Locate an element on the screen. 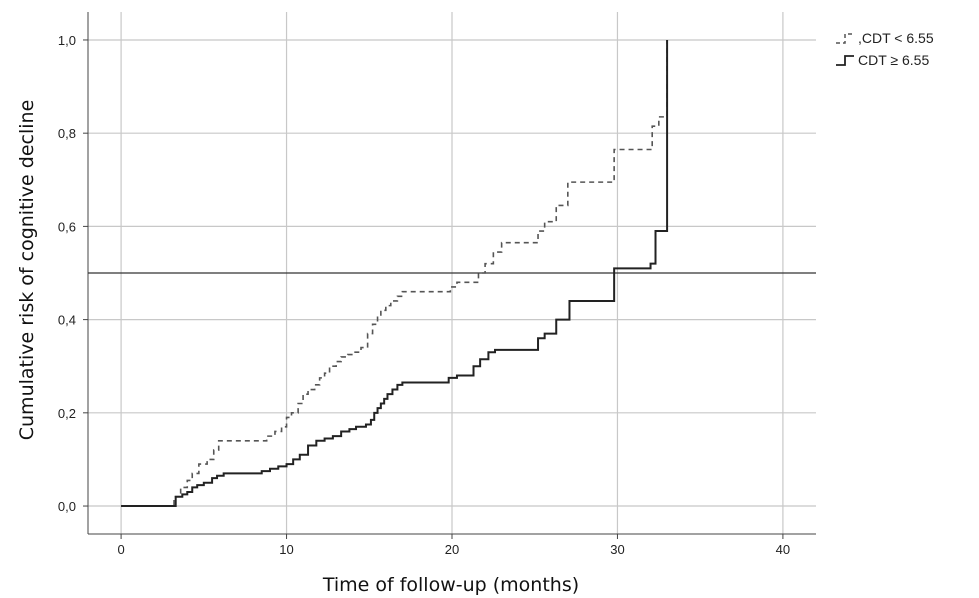 This screenshot has width=979, height=598. y-axis-ticks: 0,0 0,2 0,4 0,6 0,8 1,0 is located at coordinates (73, 273).